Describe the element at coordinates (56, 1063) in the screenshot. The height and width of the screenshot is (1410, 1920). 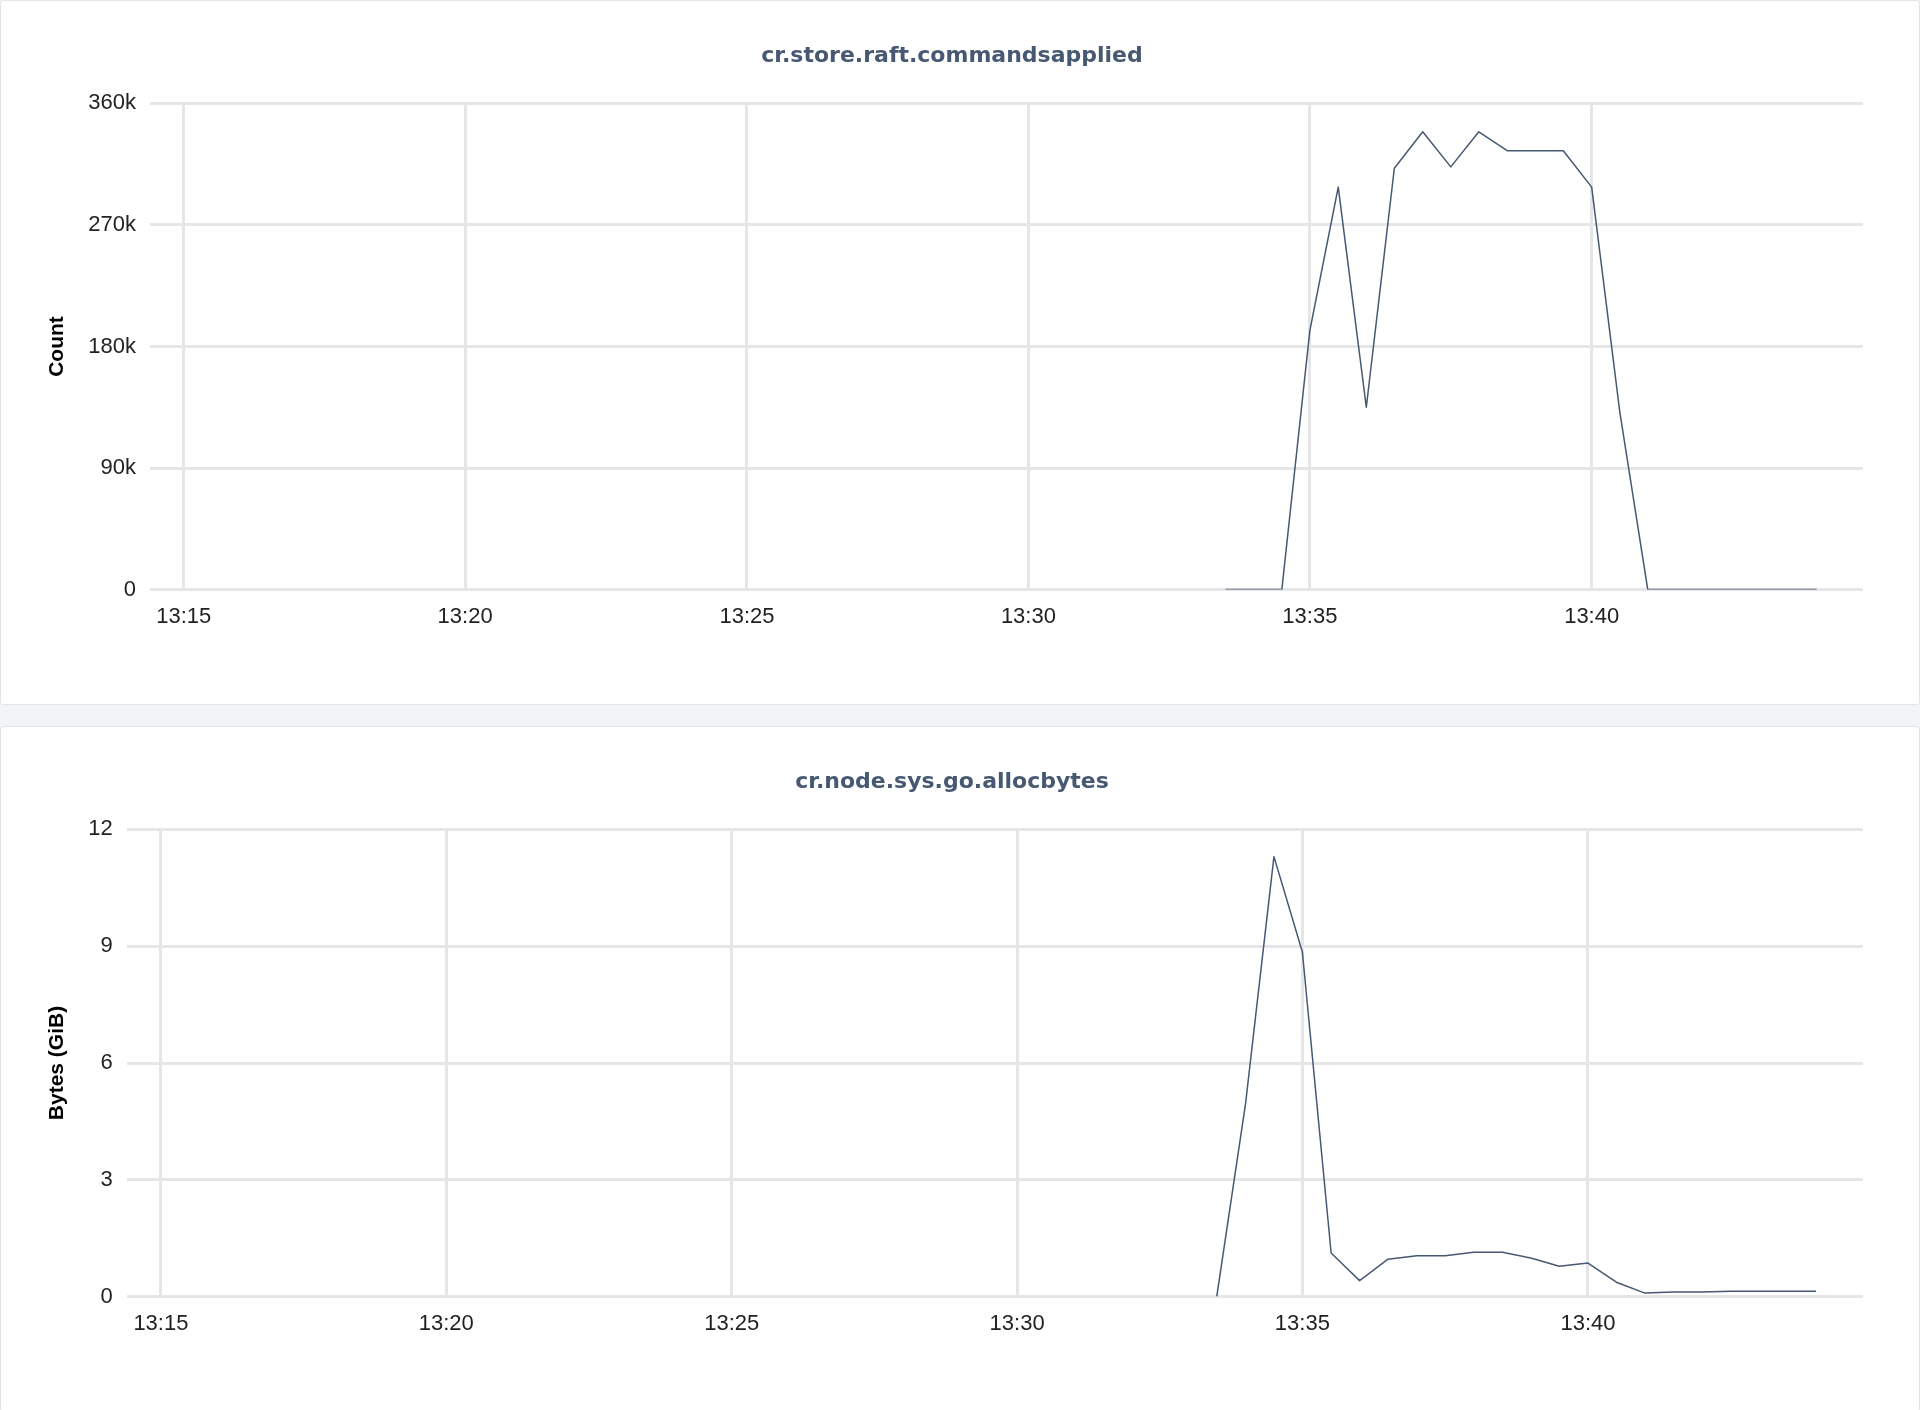
I see `y-axis-title: Bytes (GiB)` at that location.